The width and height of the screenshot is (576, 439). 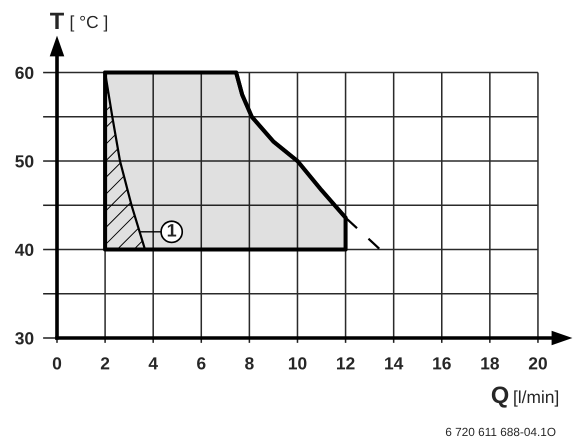 I want to click on x-tick-label: 4, so click(x=153, y=363).